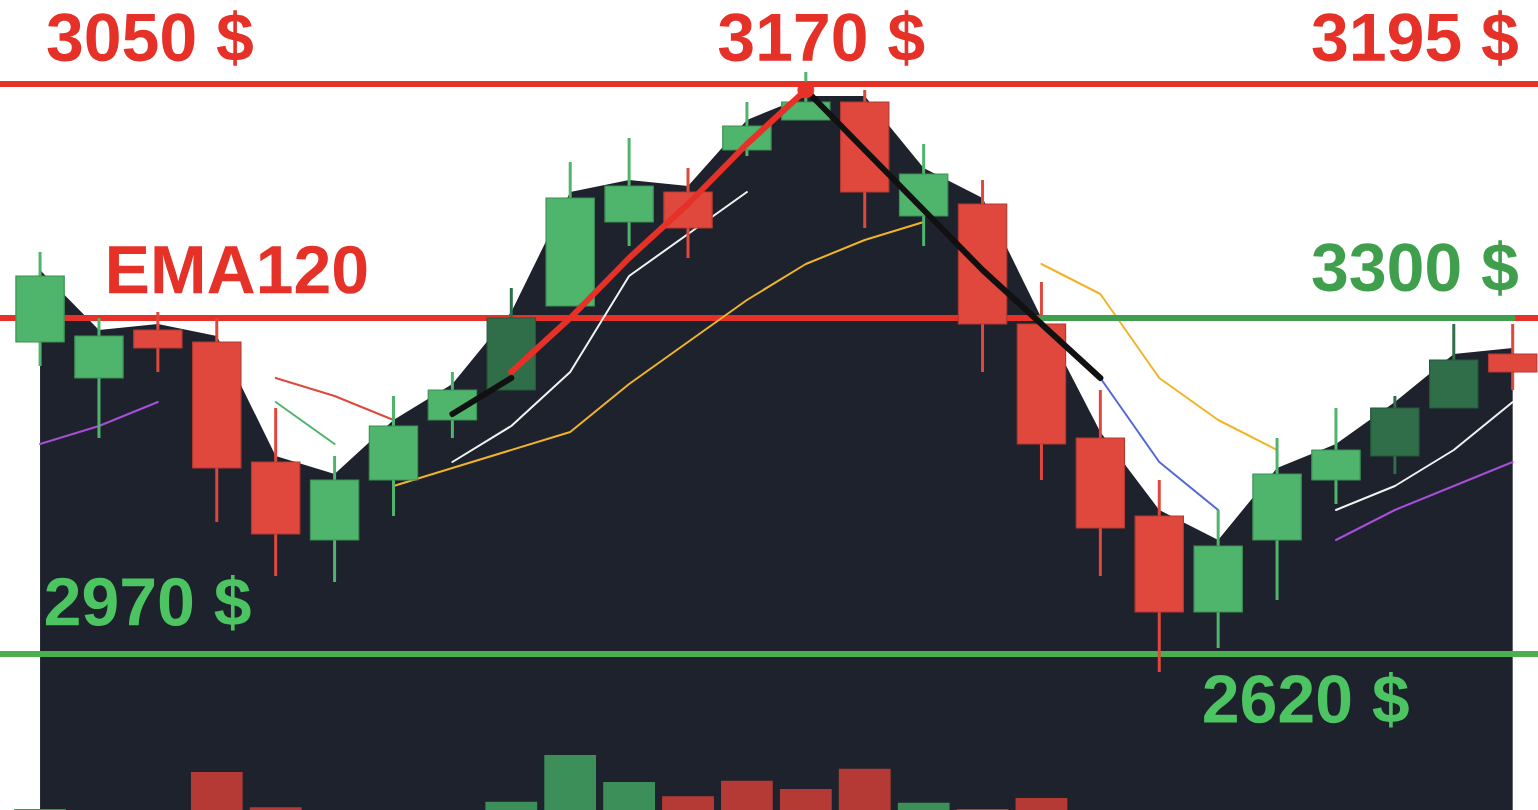 The width and height of the screenshot is (1538, 810). Describe the element at coordinates (821, 38) in the screenshot. I see `text: 3170 $` at that location.